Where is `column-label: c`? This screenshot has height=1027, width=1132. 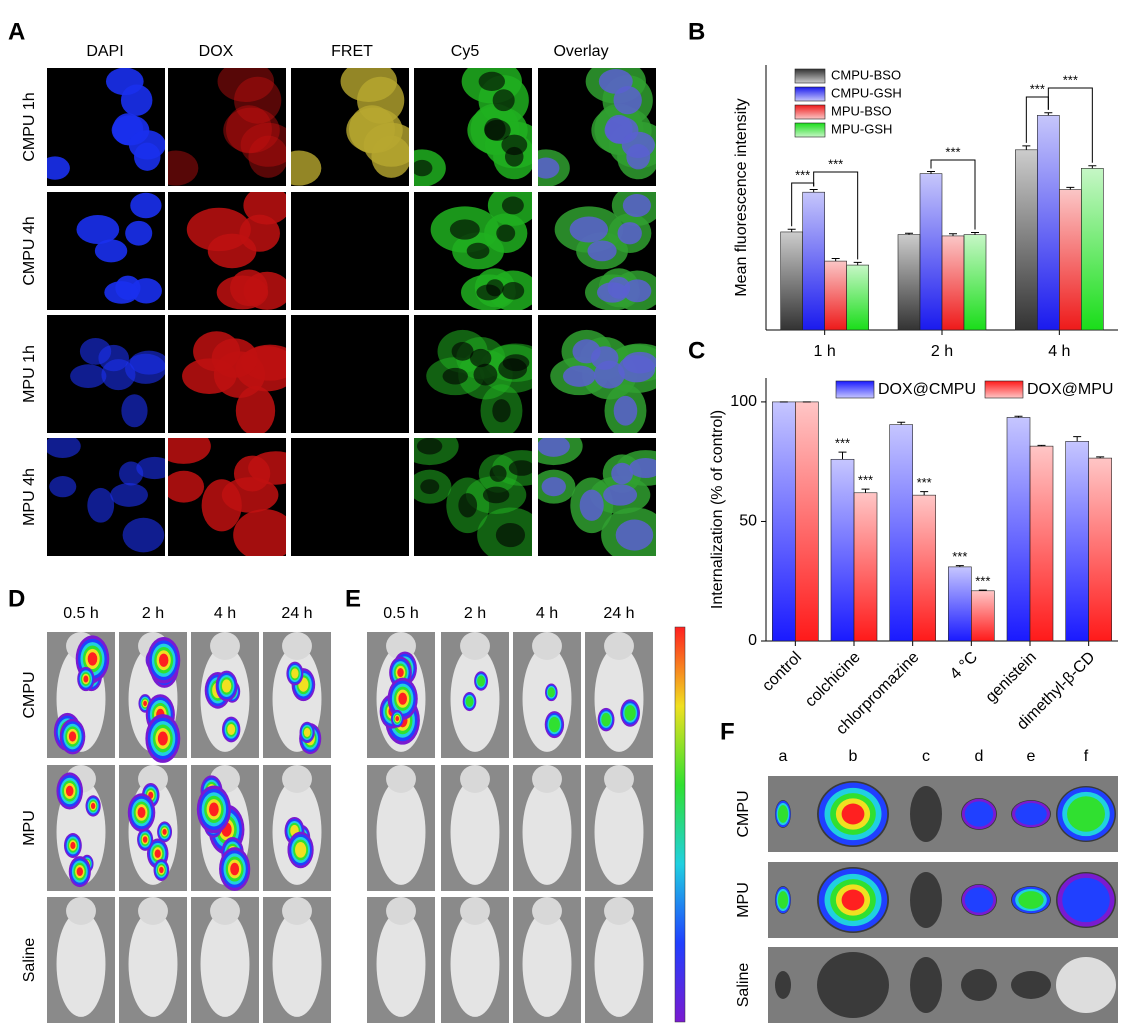
column-label: c is located at coordinates (926, 756).